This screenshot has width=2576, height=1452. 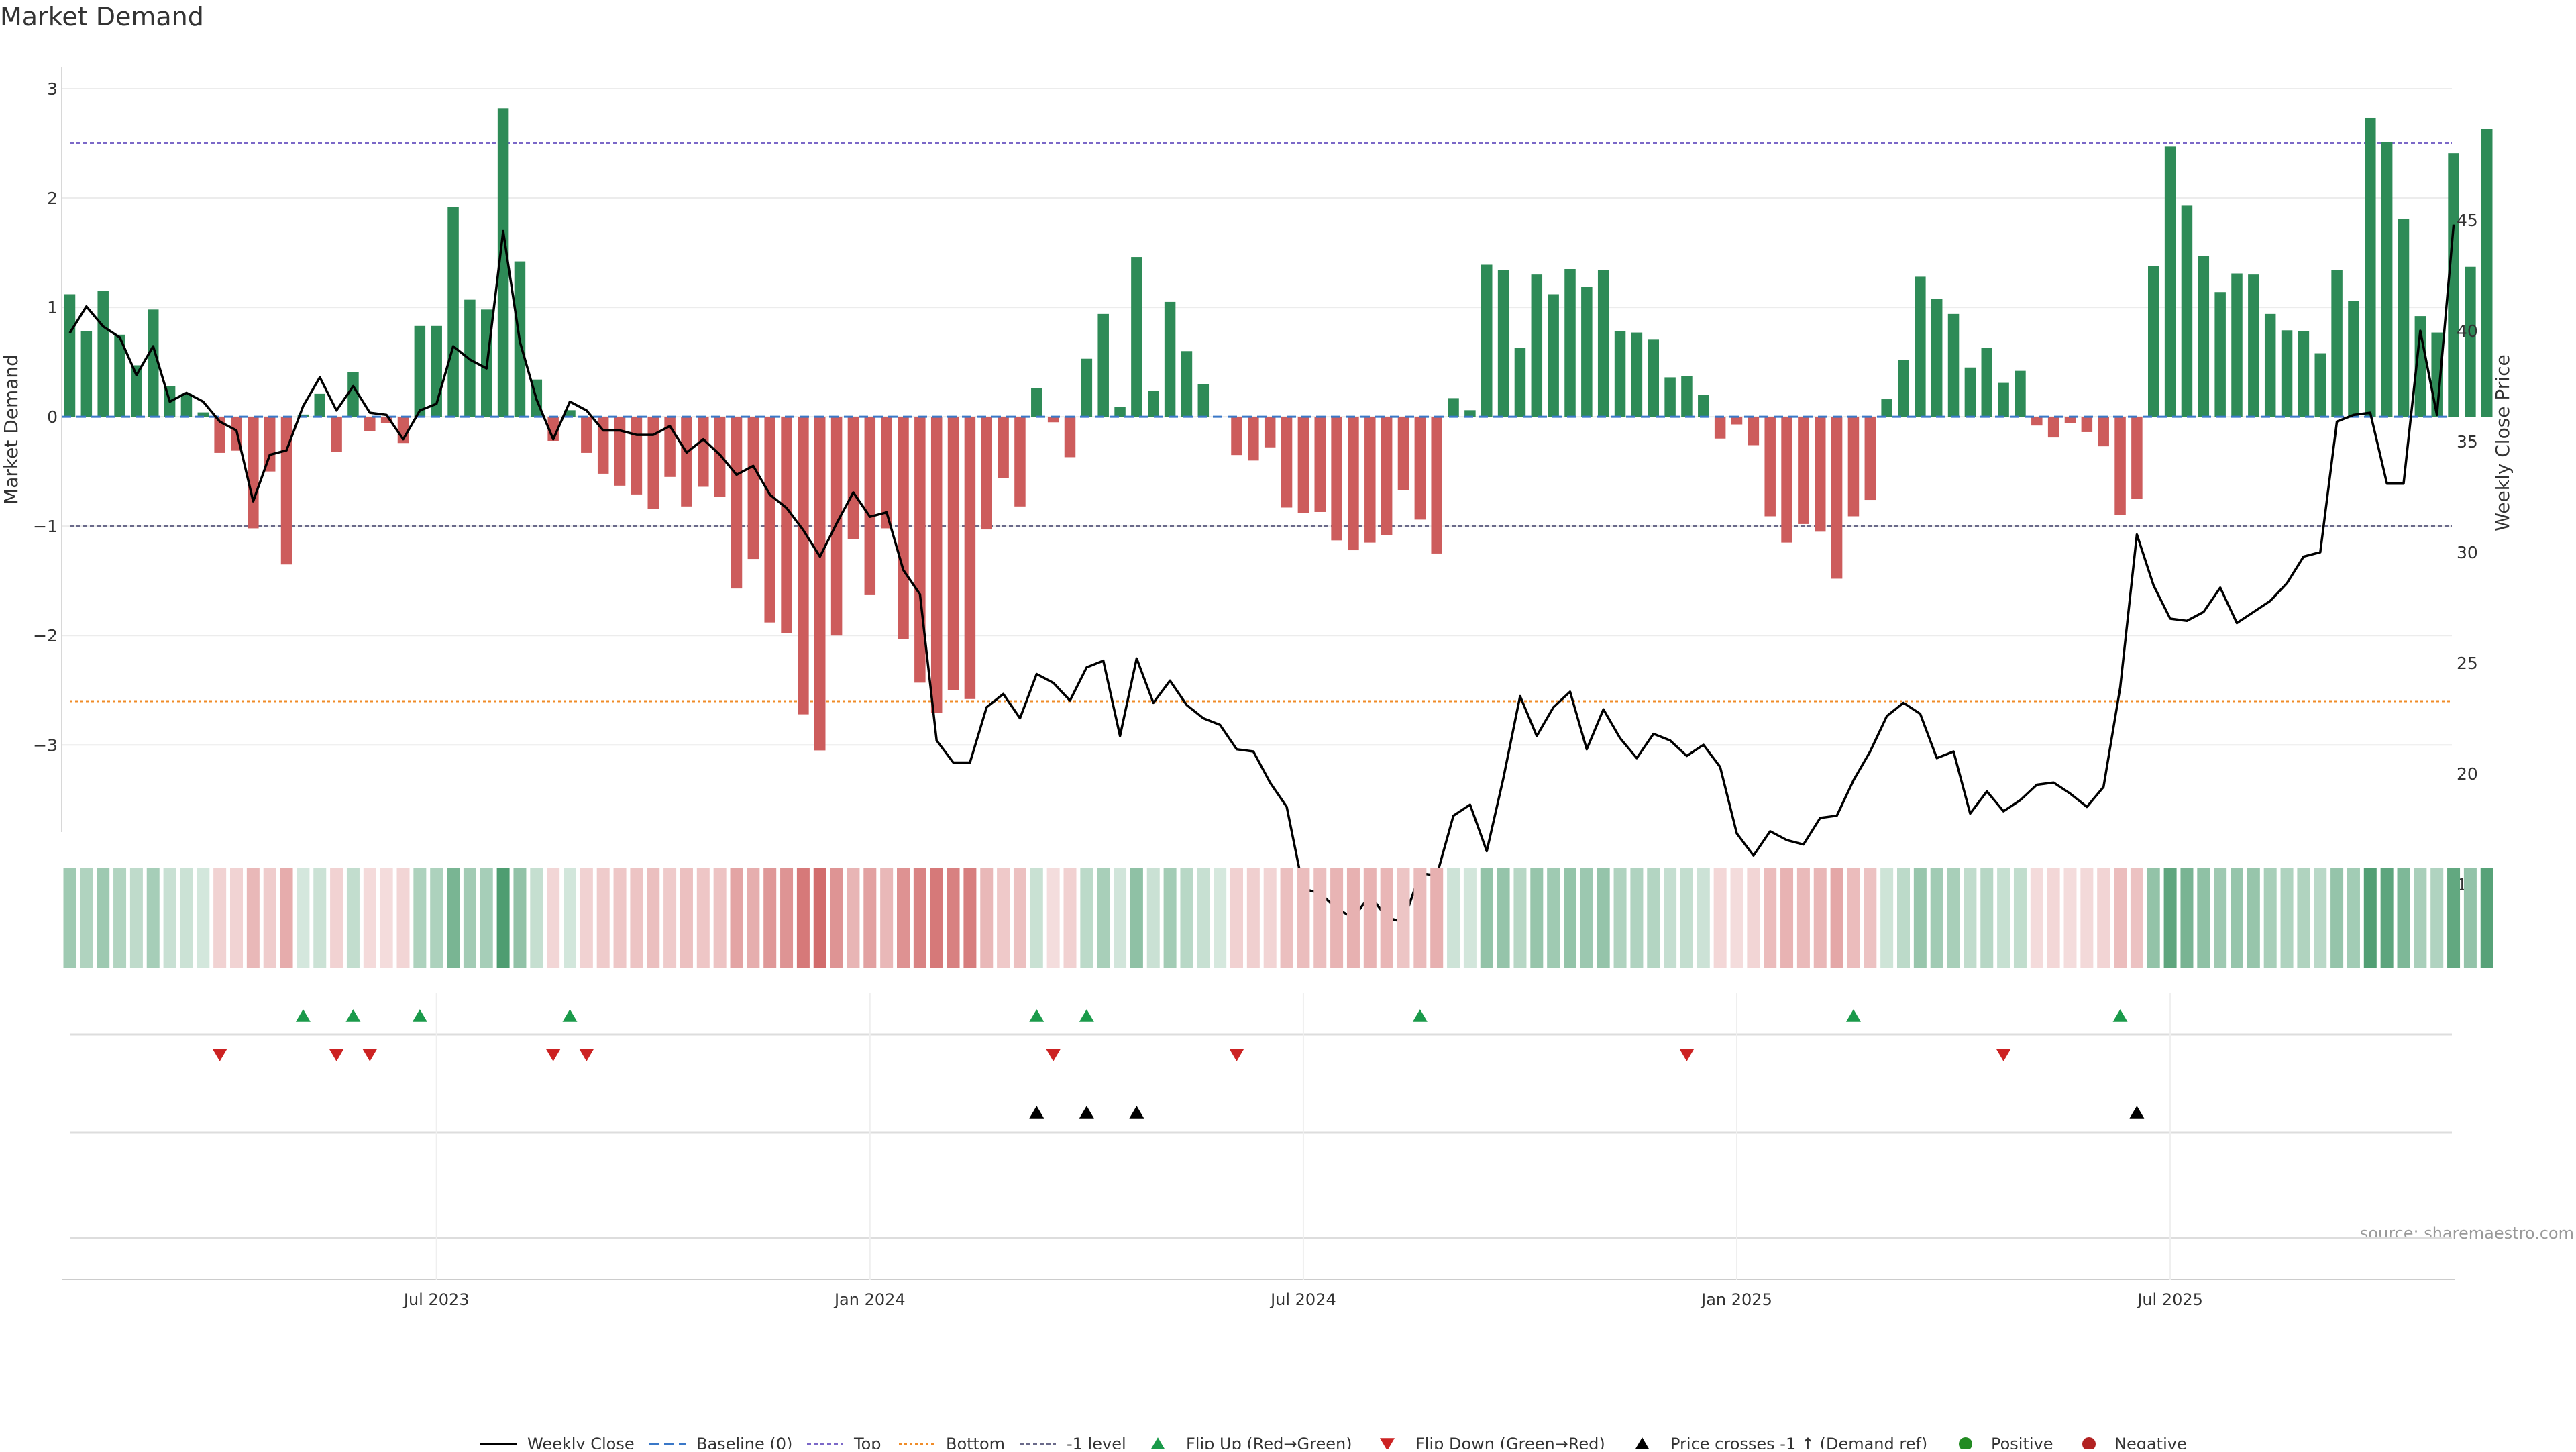 I want to click on x-tick-label: Jan 2024, so click(x=869, y=1300).